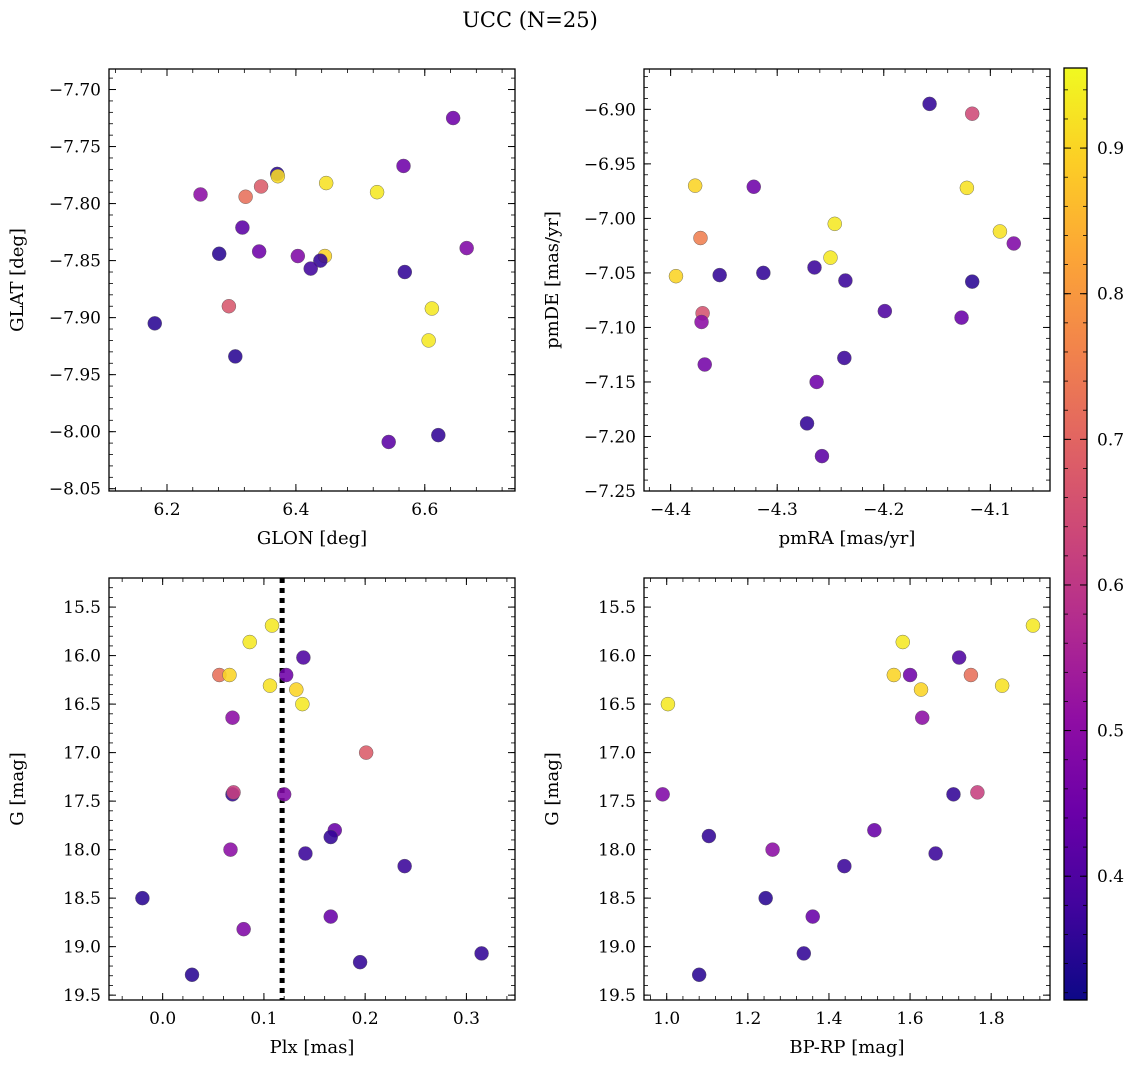 The image size is (1136, 1068). I want to click on colorbar-tick-label: 0.9, so click(1110, 149).